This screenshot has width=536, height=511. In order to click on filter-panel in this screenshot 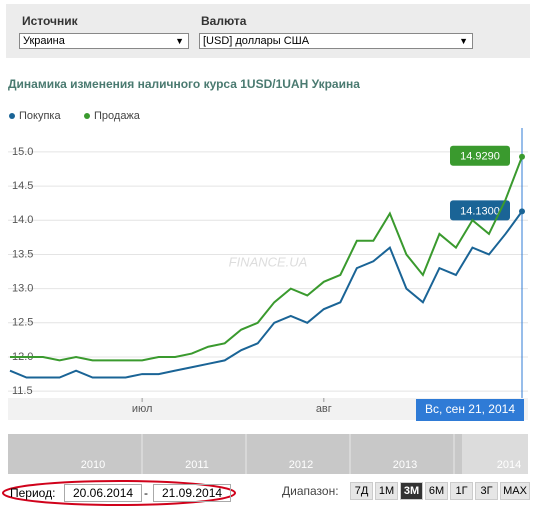, I will do `click(268, 31)`.